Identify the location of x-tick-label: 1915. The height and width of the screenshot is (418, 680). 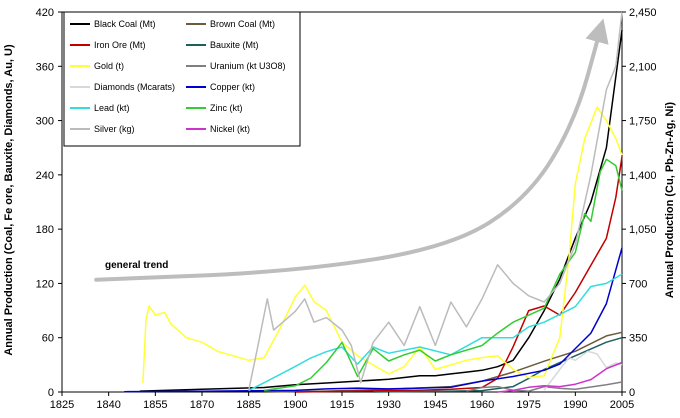
(342, 405).